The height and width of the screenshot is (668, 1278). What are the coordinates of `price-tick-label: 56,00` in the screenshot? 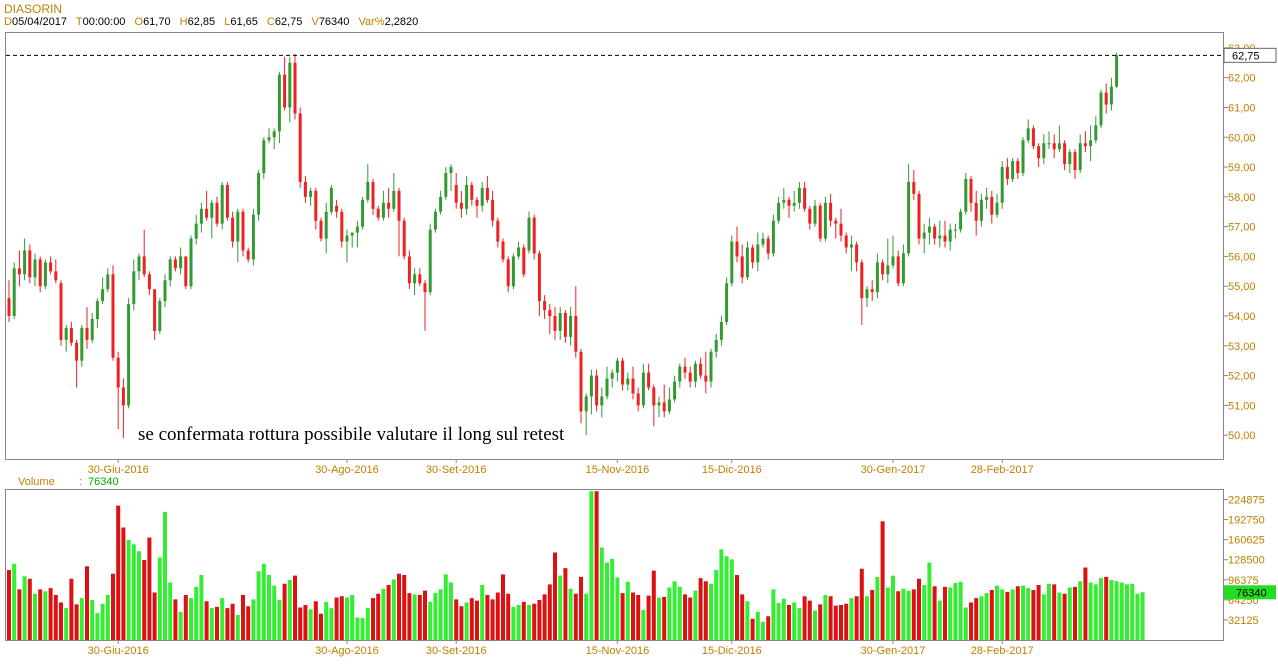 It's located at (1242, 257).